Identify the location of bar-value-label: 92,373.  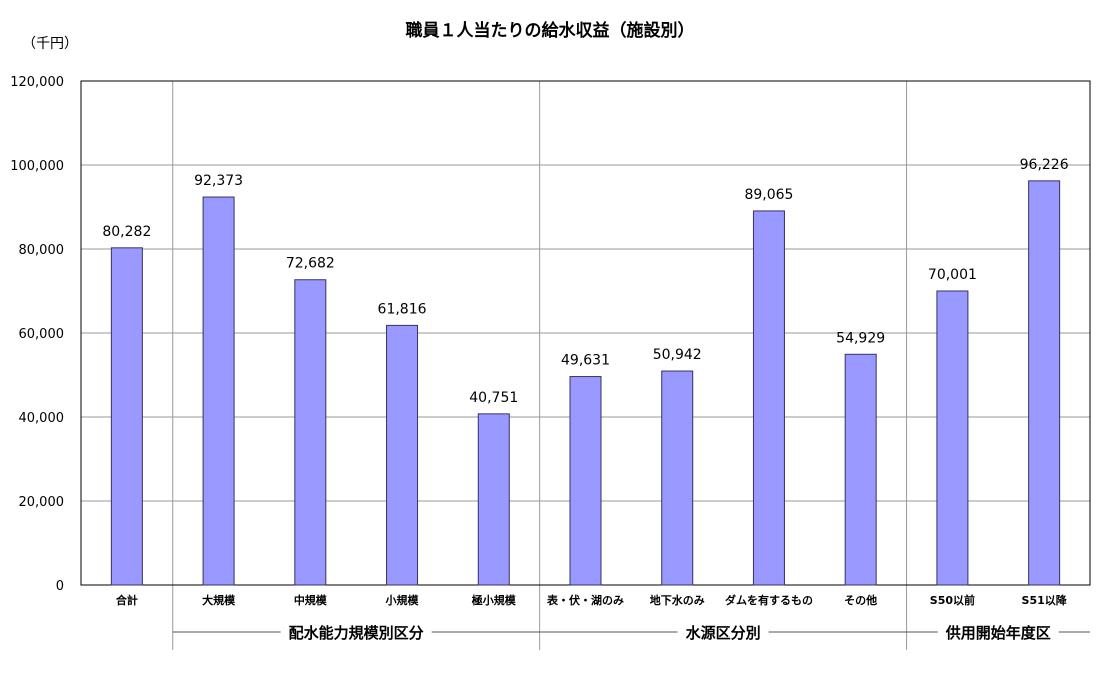
(218, 181).